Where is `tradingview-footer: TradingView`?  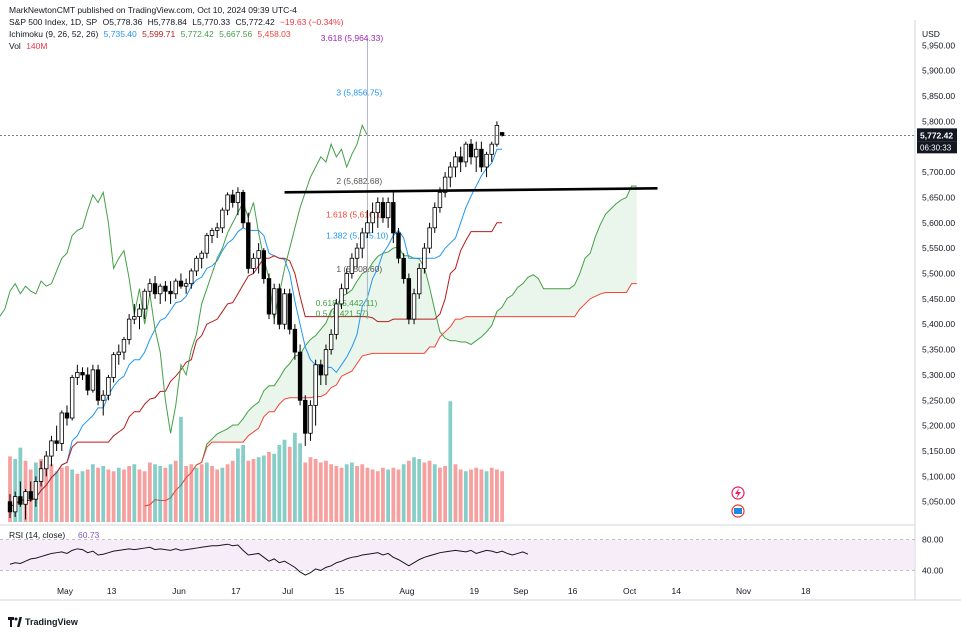 tradingview-footer: TradingView is located at coordinates (43, 622).